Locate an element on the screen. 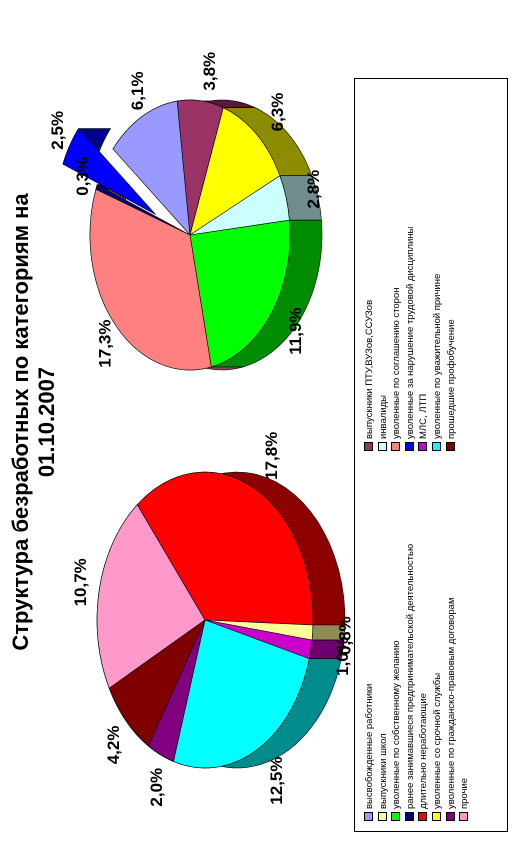 The height and width of the screenshot is (852, 515). data-label: 17,8% is located at coordinates (271, 456).